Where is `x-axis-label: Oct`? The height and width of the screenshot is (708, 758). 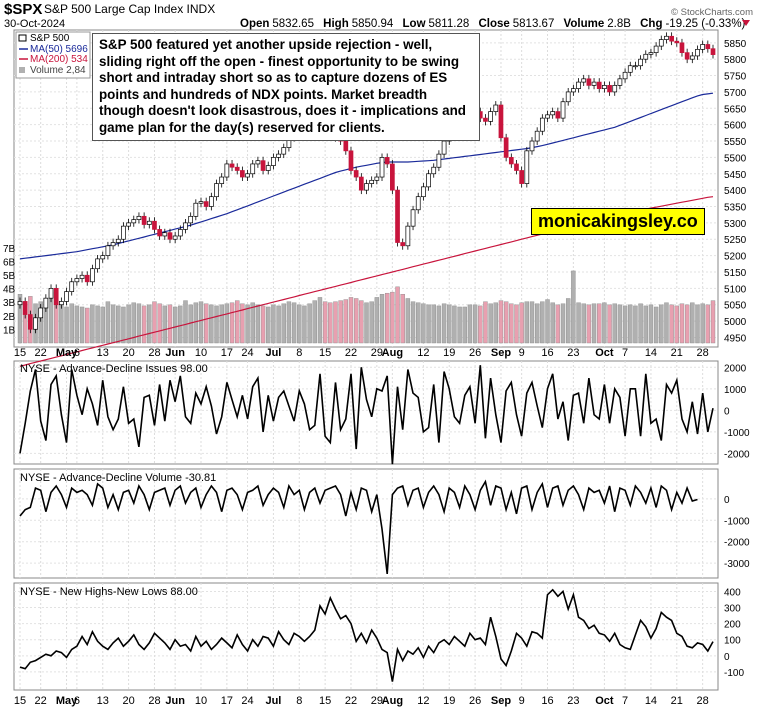 x-axis-label: Oct is located at coordinates (604, 353).